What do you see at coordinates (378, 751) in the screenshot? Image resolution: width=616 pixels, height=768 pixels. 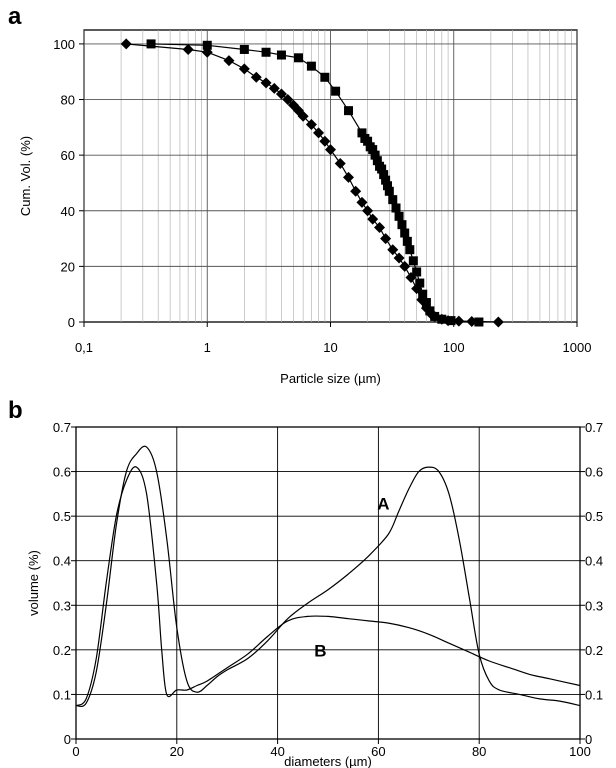 I see `panel-b-xtick-label: 60` at bounding box center [378, 751].